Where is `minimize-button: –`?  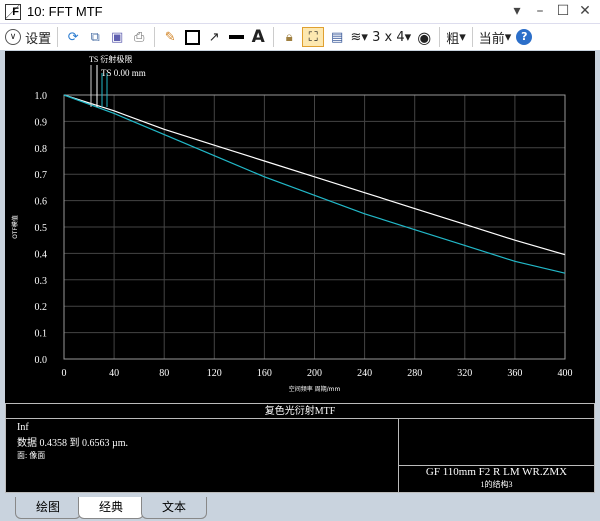
minimize-button: – is located at coordinates (540, 11).